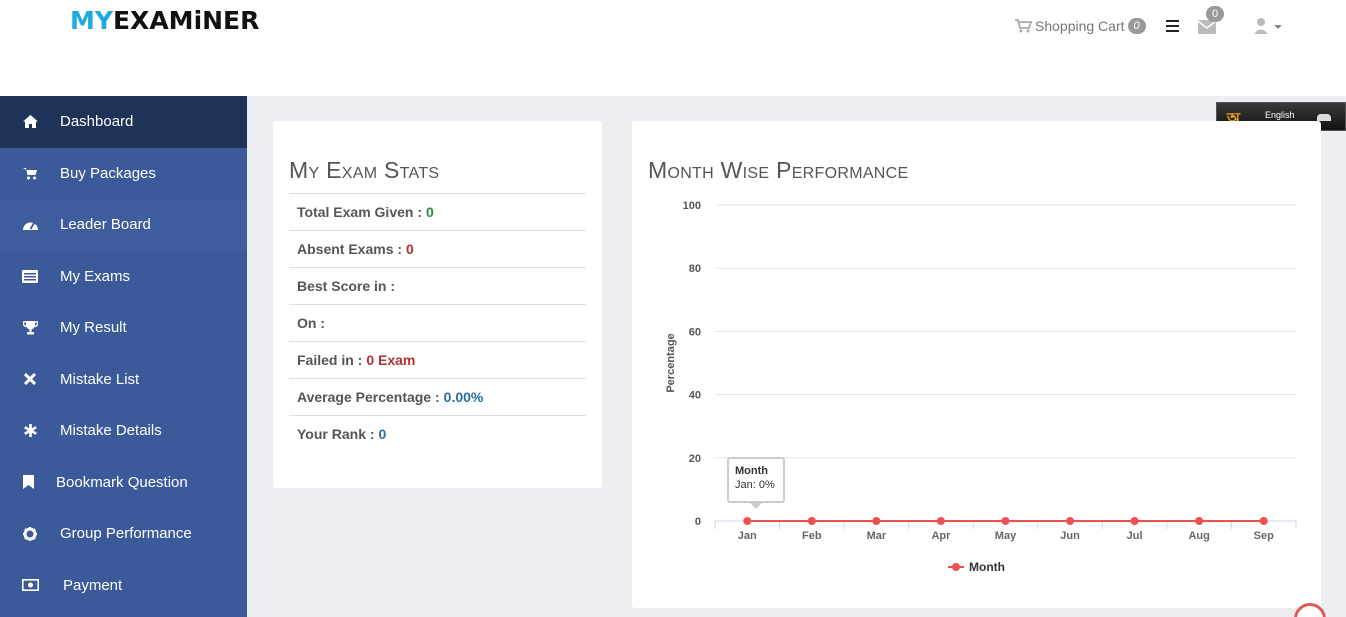 The image size is (1346, 617). Describe the element at coordinates (30, 226) in the screenshot. I see `dashboard-gauge-icon` at that location.